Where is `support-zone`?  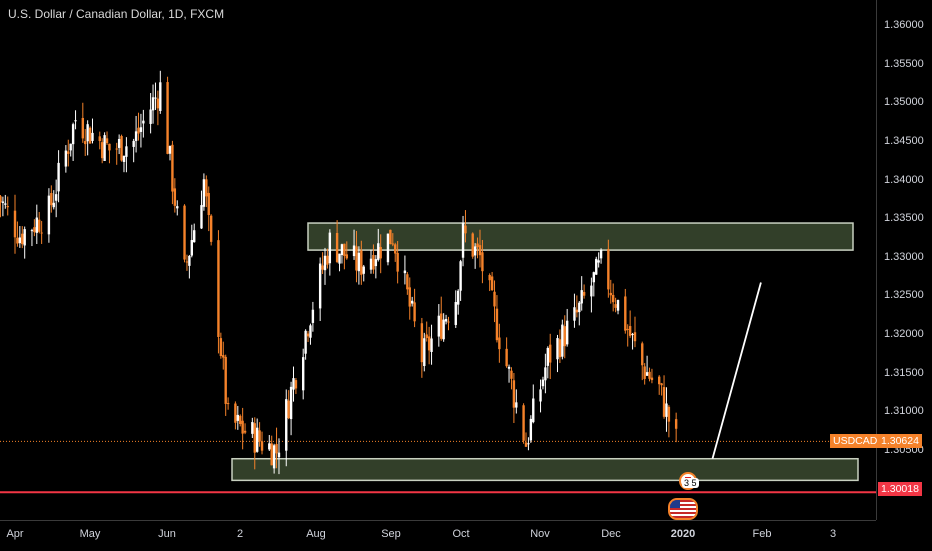 support-zone is located at coordinates (545, 469).